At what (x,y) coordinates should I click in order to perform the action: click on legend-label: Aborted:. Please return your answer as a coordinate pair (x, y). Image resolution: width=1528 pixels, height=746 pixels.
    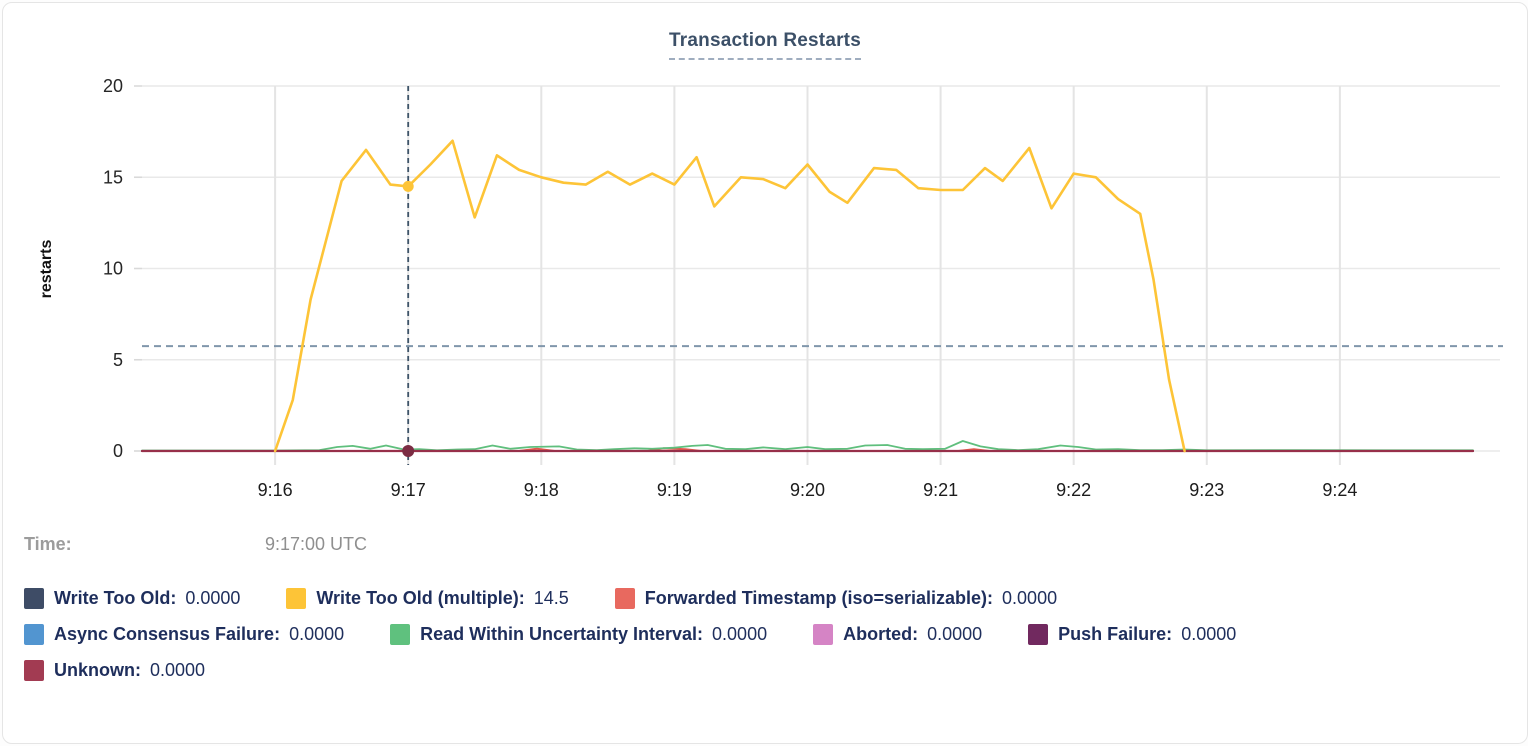
    Looking at the image, I should click on (881, 634).